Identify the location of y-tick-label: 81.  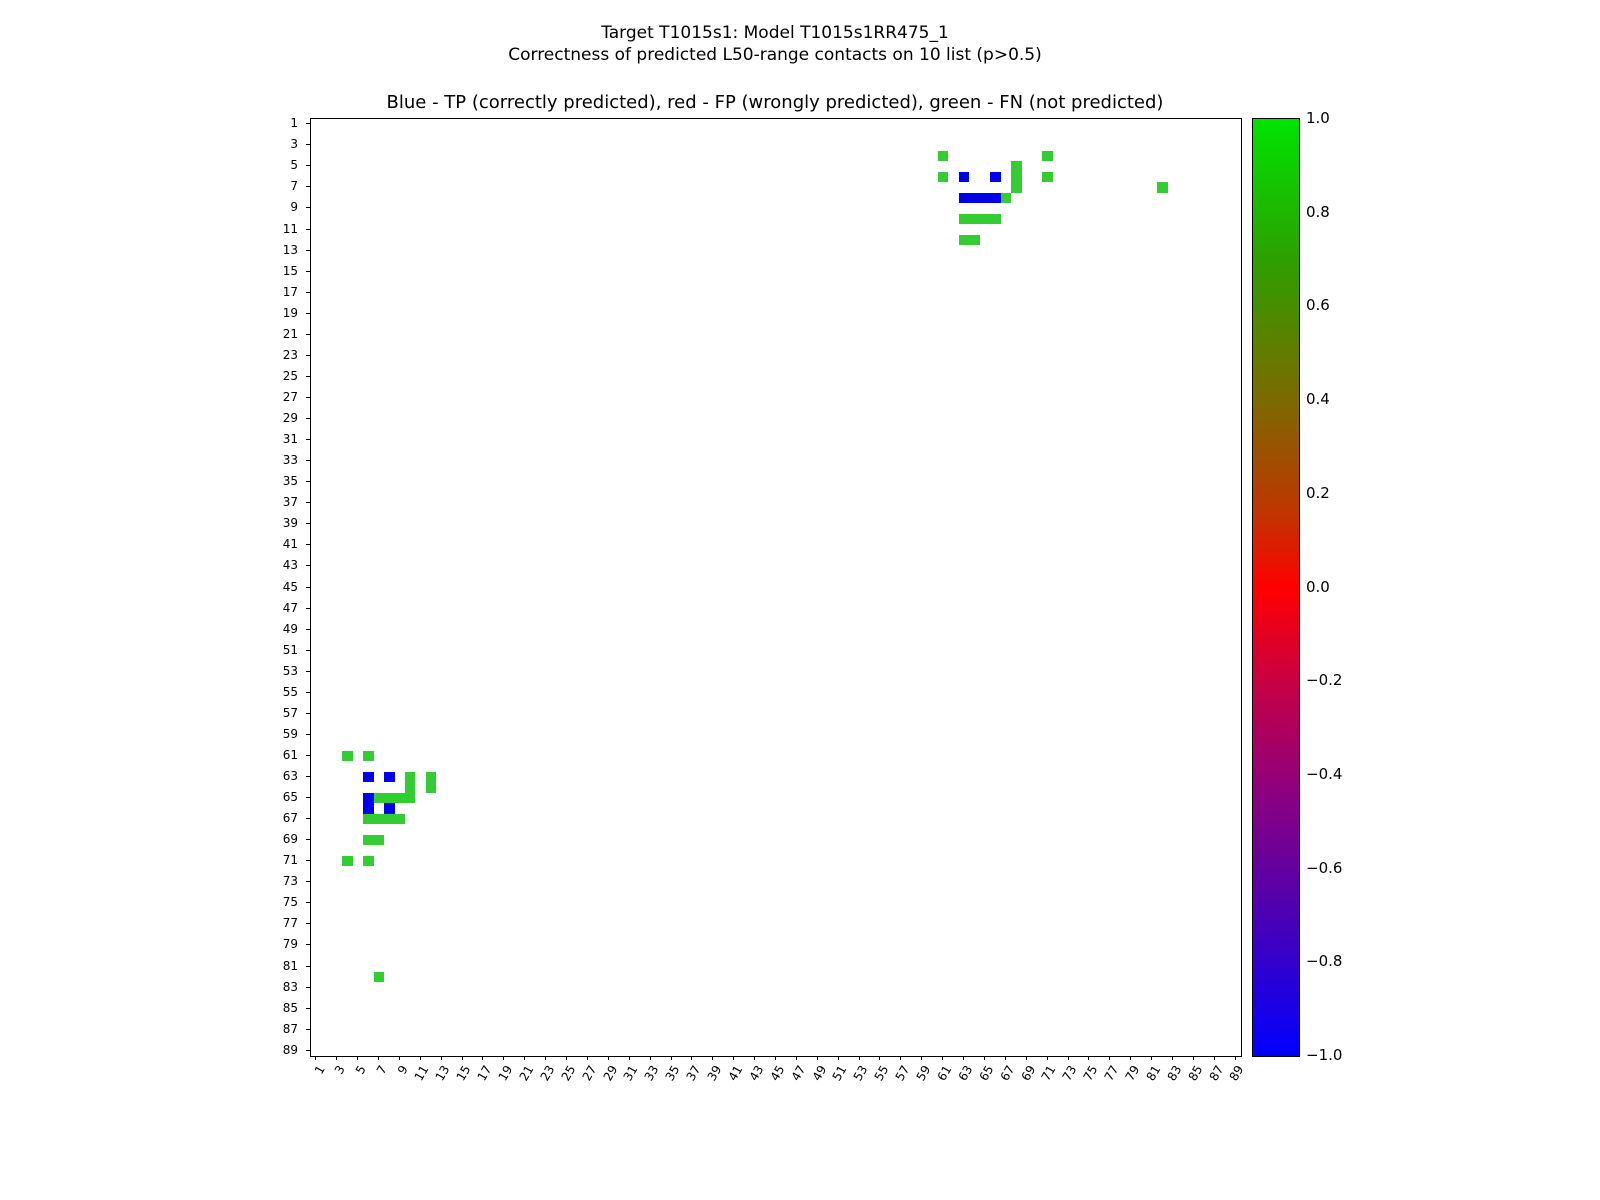
(290, 965).